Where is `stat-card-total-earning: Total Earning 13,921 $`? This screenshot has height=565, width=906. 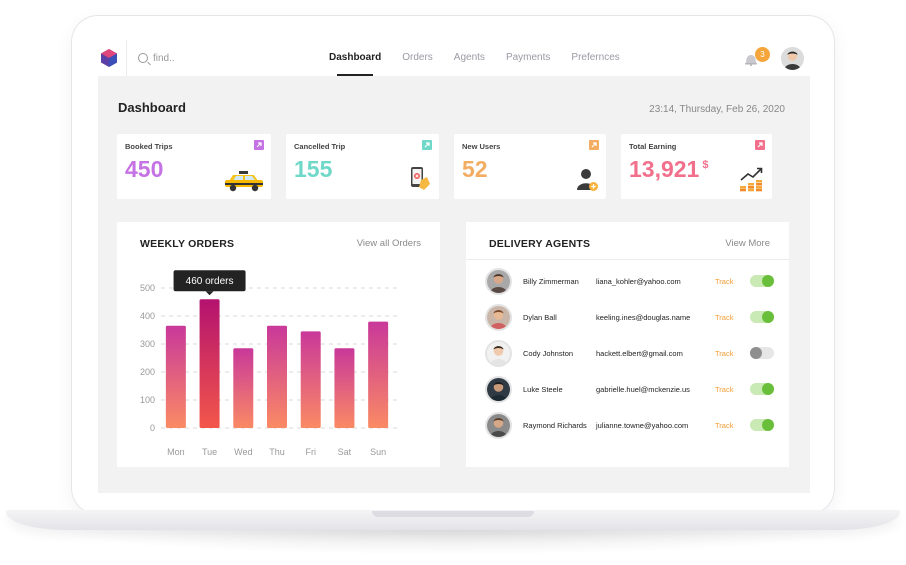 stat-card-total-earning: Total Earning 13,921 $ is located at coordinates (696, 166).